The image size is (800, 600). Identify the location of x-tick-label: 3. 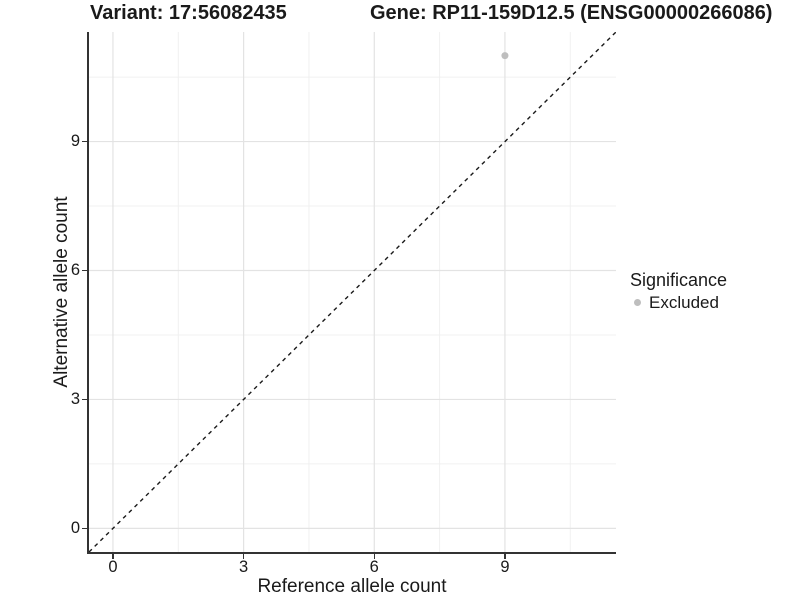
(244, 567).